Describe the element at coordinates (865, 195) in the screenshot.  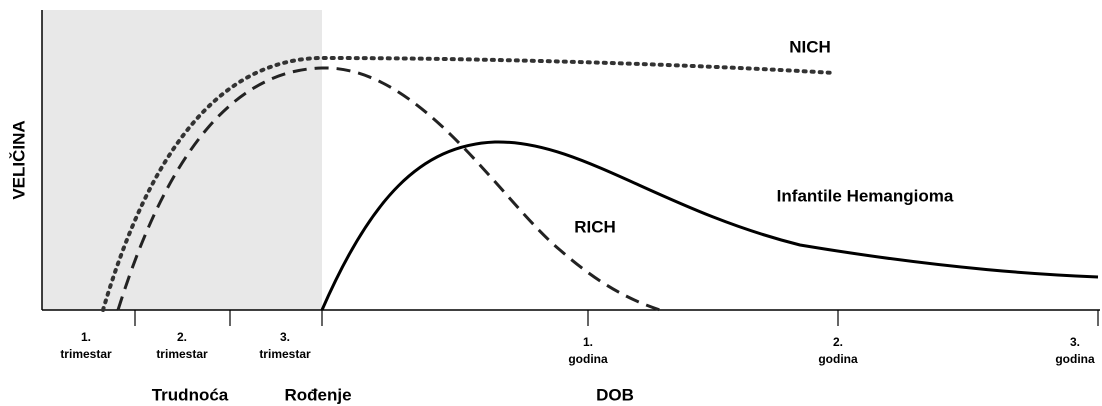
I see `curve-label: Infantile Hemangioma` at that location.